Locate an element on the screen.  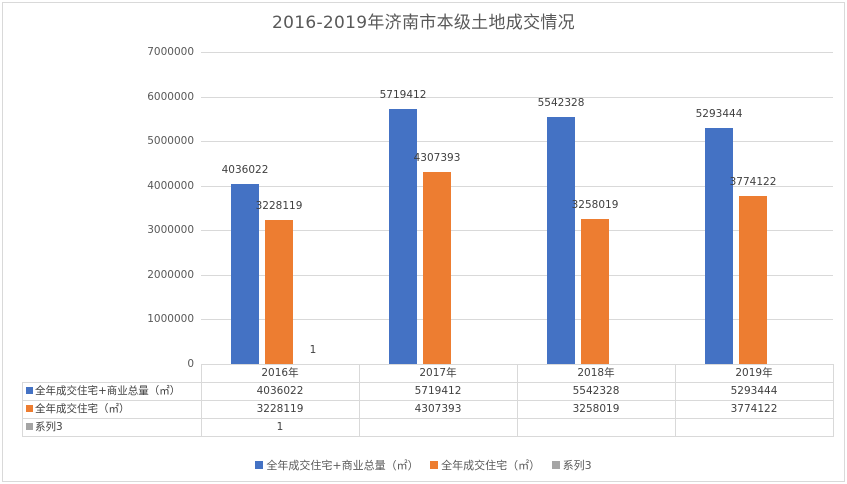
data-table-row: 系列3 1 is located at coordinates (428, 427).